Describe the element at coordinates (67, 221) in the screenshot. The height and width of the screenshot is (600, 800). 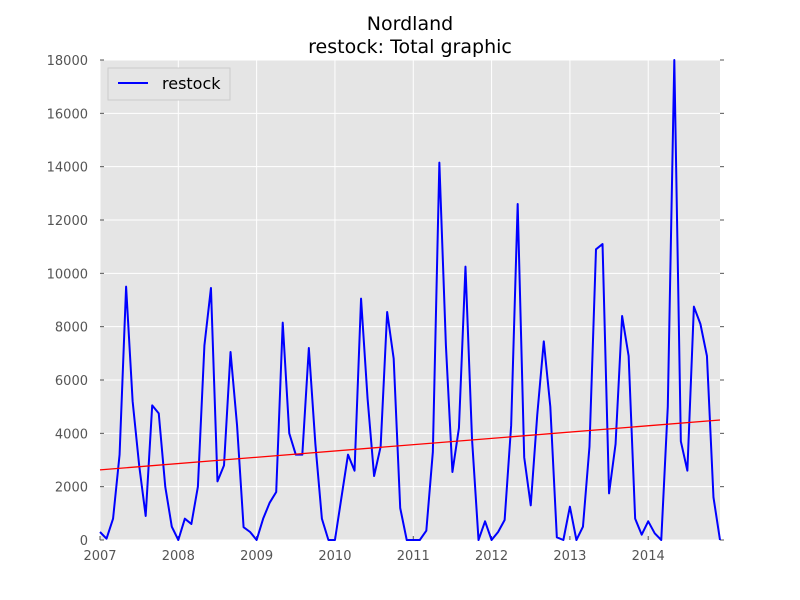
I see `y-tick-label: 12000` at that location.